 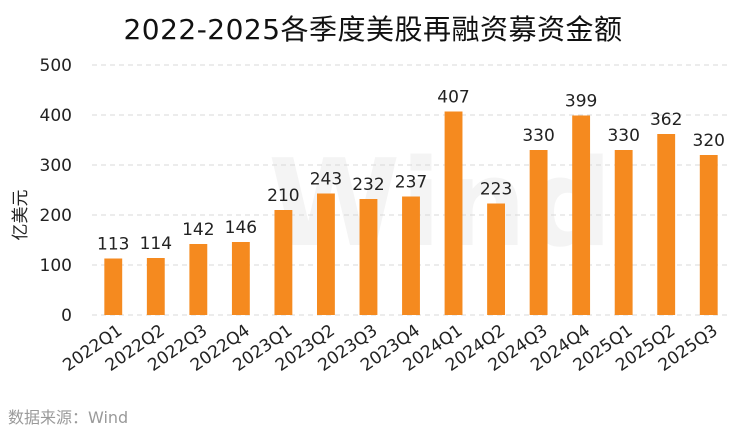 What do you see at coordinates (68, 417) in the screenshot?
I see `source-note: 数据来源：Wind` at bounding box center [68, 417].